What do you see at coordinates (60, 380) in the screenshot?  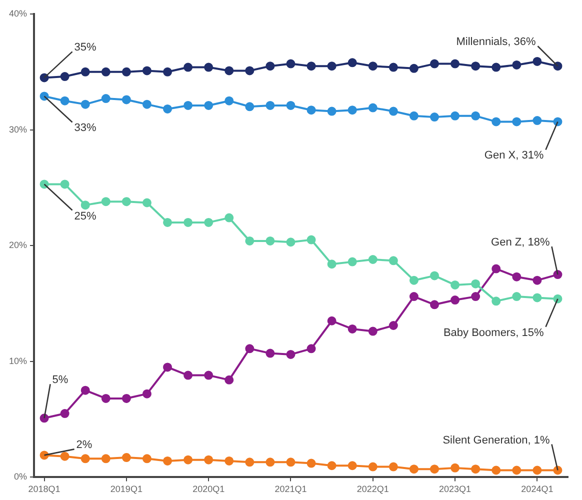 I see `annotation: 5%` at bounding box center [60, 380].